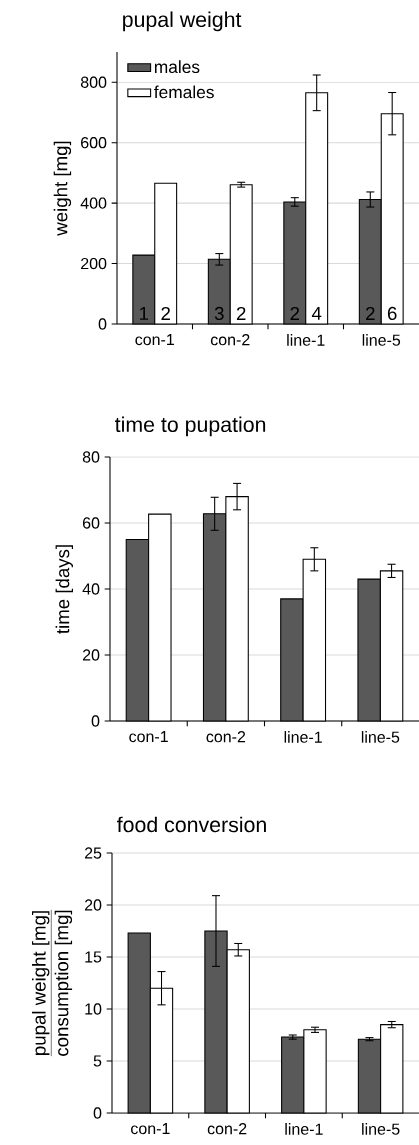 The width and height of the screenshot is (419, 1145). I want to click on y-tick-label: 60, so click(91, 523).